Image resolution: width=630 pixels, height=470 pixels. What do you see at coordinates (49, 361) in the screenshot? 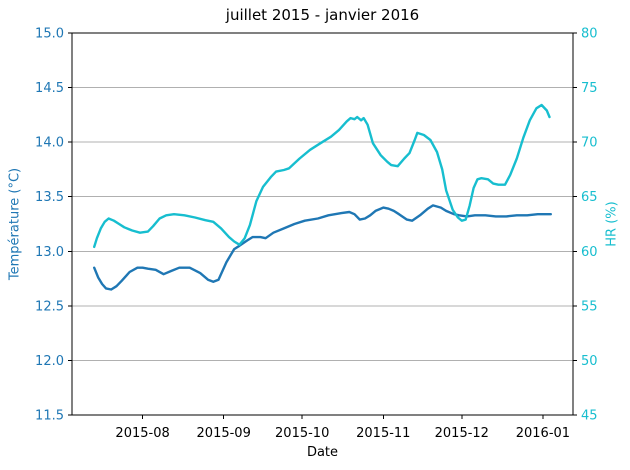
I see `y-tick-label-left: 12.0` at bounding box center [49, 361].